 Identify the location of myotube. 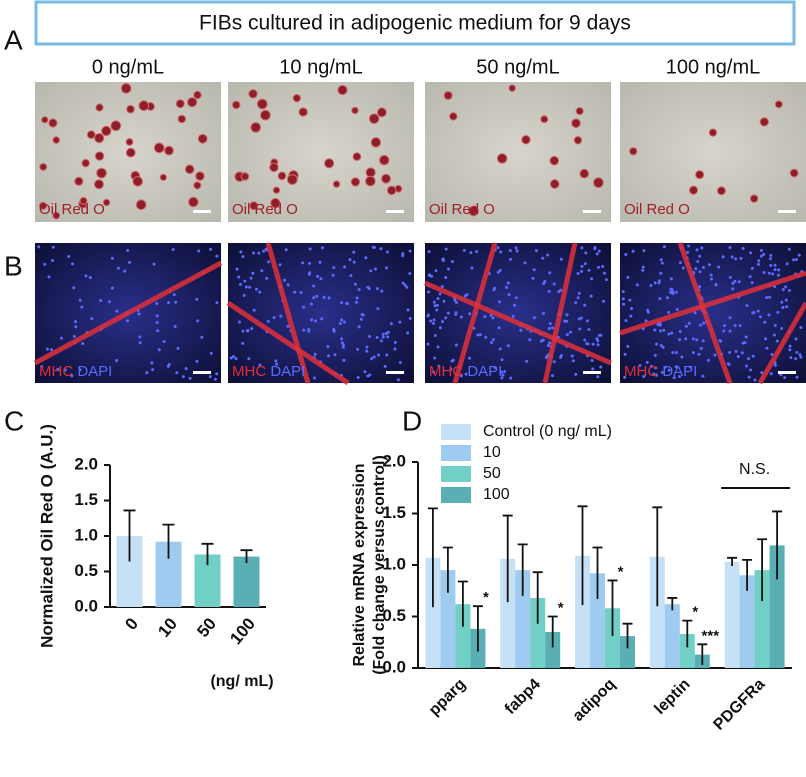
(518, 323).